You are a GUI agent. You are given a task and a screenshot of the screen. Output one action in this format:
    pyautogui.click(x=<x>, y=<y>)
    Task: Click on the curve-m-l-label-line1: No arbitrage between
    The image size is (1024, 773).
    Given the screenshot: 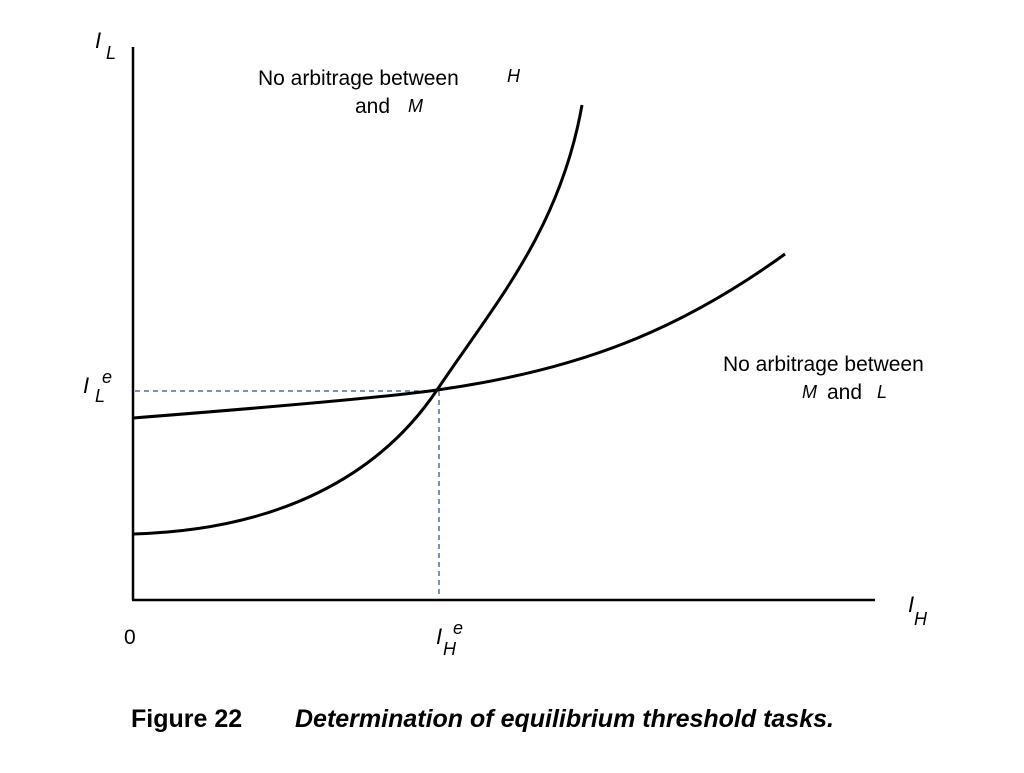 What is the action you would take?
    pyautogui.click(x=823, y=364)
    